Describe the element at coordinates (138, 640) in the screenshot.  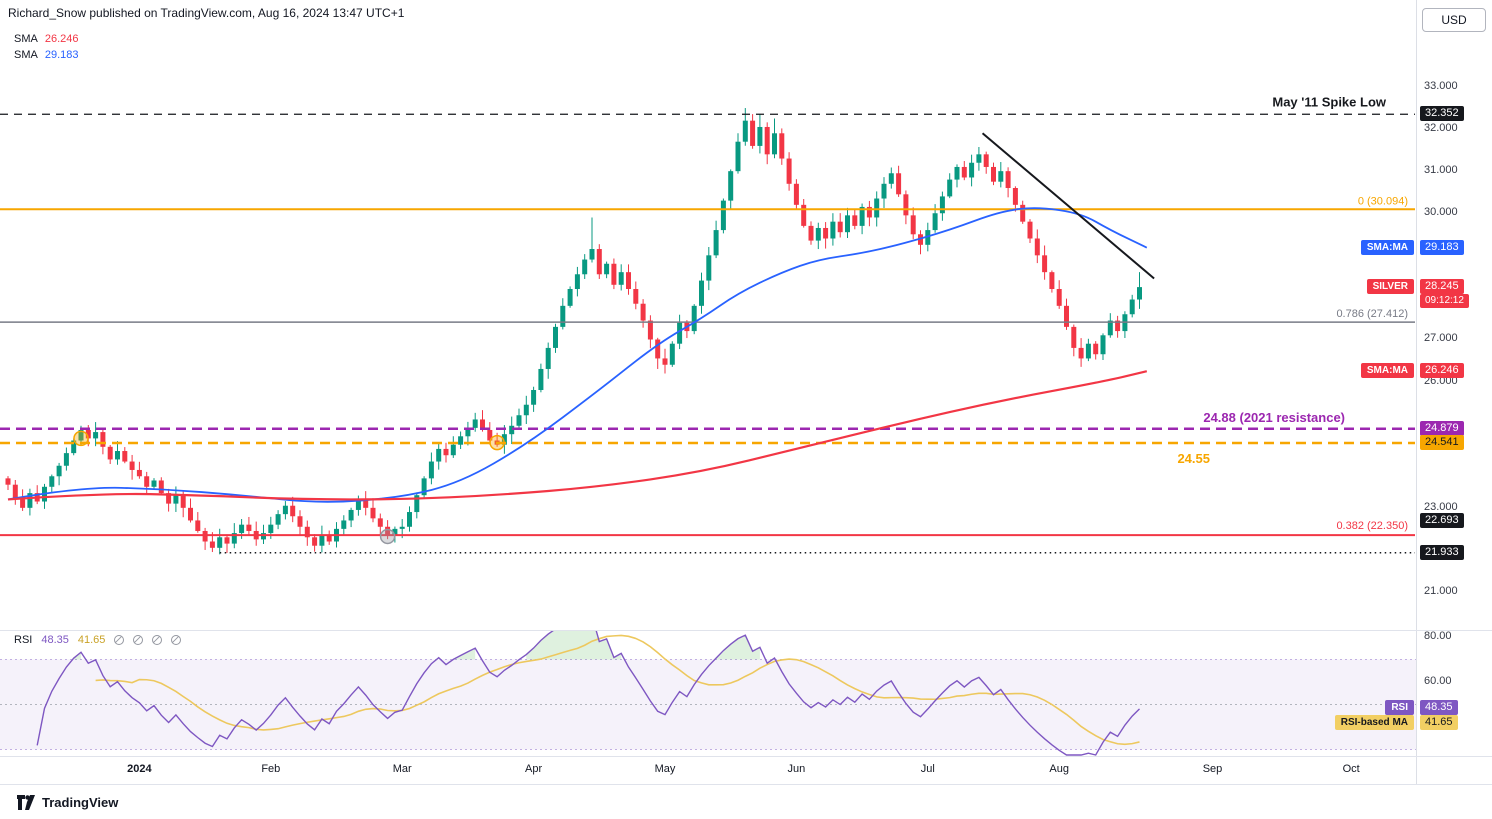
I see `settings-icon` at that location.